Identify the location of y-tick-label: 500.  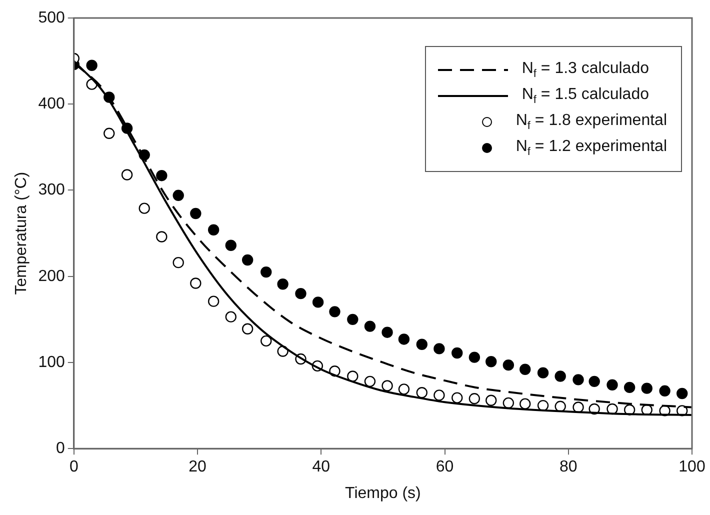
(51, 17).